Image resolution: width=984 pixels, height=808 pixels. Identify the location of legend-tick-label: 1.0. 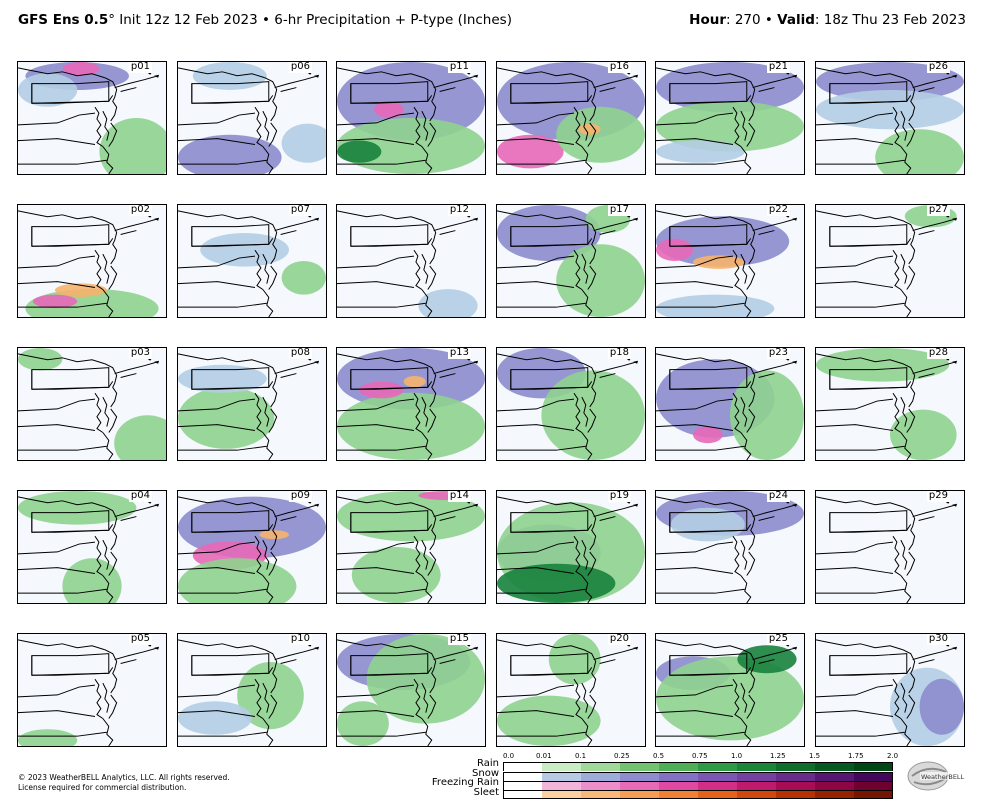
(737, 756).